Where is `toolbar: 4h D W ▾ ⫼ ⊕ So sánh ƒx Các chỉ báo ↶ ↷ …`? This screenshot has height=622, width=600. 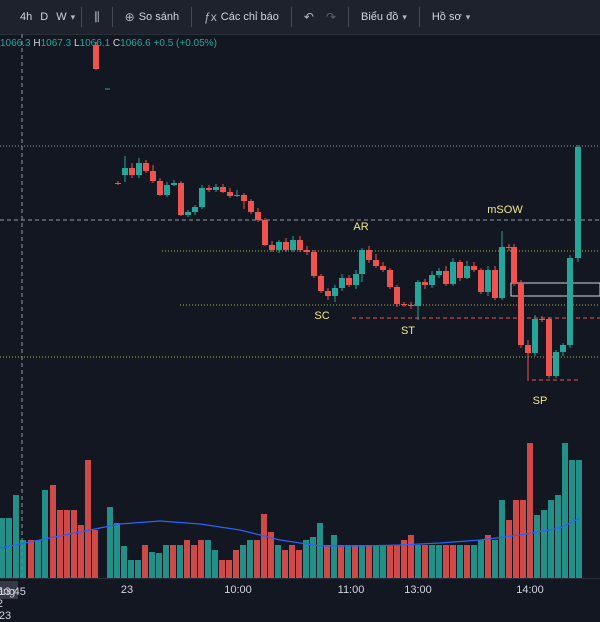
toolbar: 4h D W ▾ ⫼ ⊕ So sánh ƒx Các chỉ báo ↶ ↷ … is located at coordinates (300, 17).